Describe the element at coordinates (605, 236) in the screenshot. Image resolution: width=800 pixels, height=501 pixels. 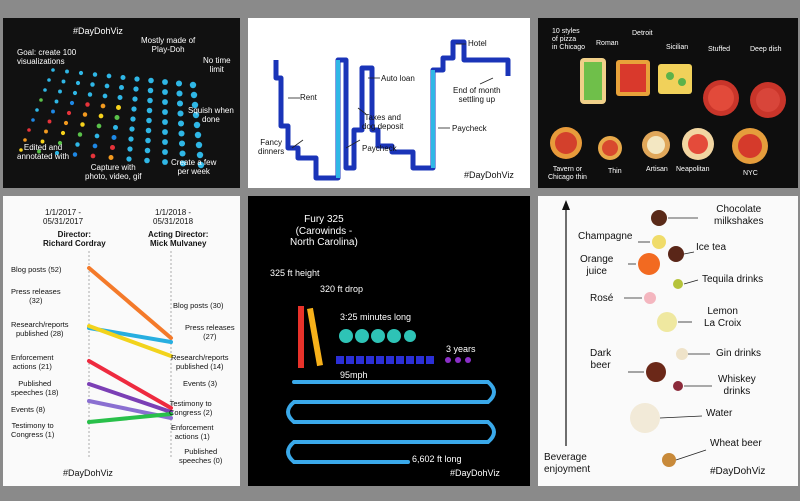
I see `bev-champagne: Champagne` at that location.